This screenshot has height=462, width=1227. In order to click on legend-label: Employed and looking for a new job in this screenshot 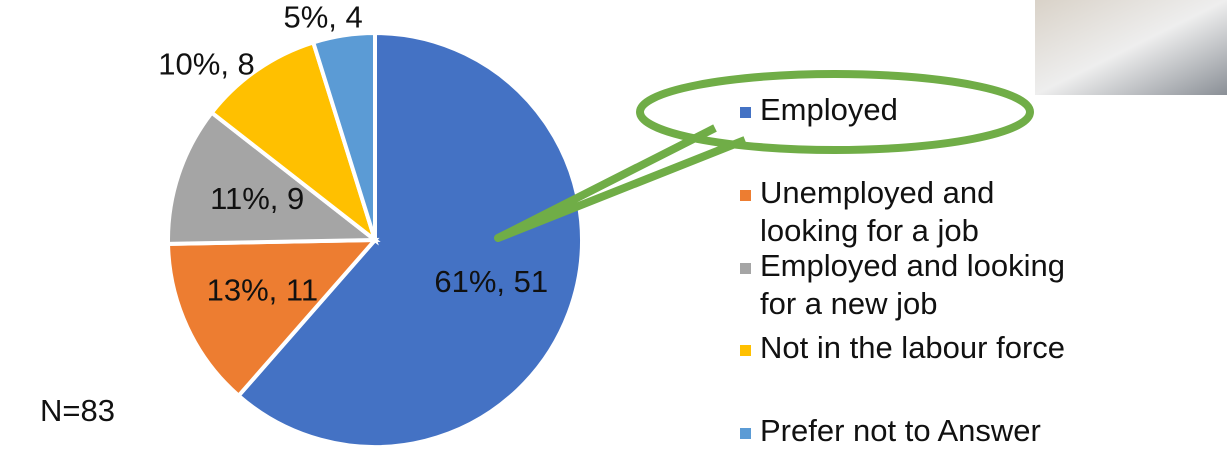, I will do `click(917, 284)`.